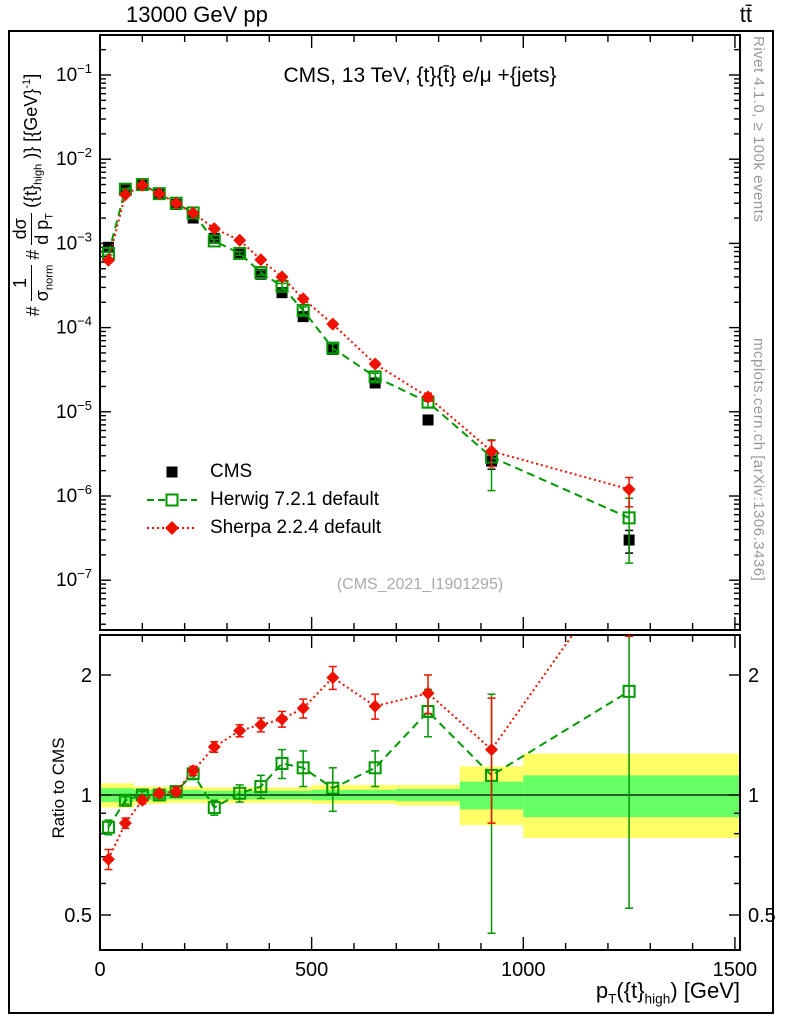  I want to click on ylabel-hash1: #, so click(32, 311).